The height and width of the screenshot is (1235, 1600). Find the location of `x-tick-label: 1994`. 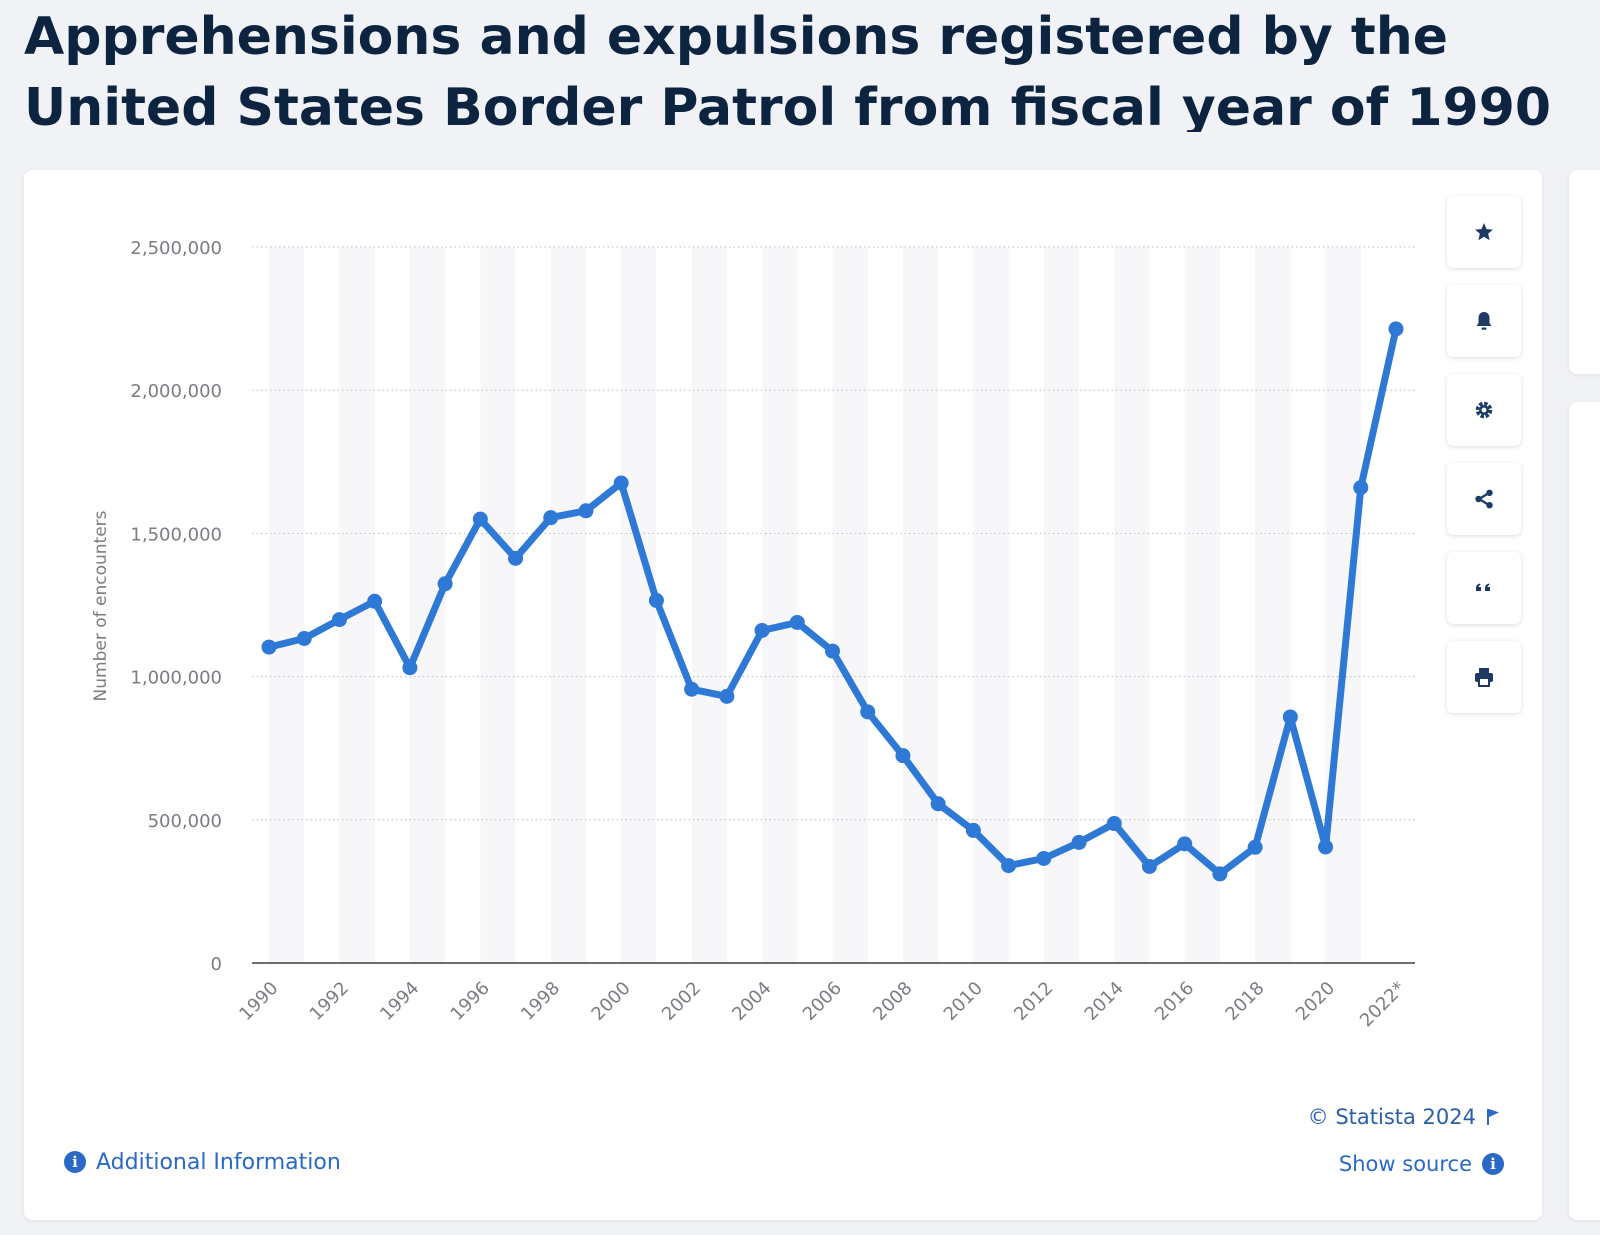

x-tick-label: 1994 is located at coordinates (399, 1001).